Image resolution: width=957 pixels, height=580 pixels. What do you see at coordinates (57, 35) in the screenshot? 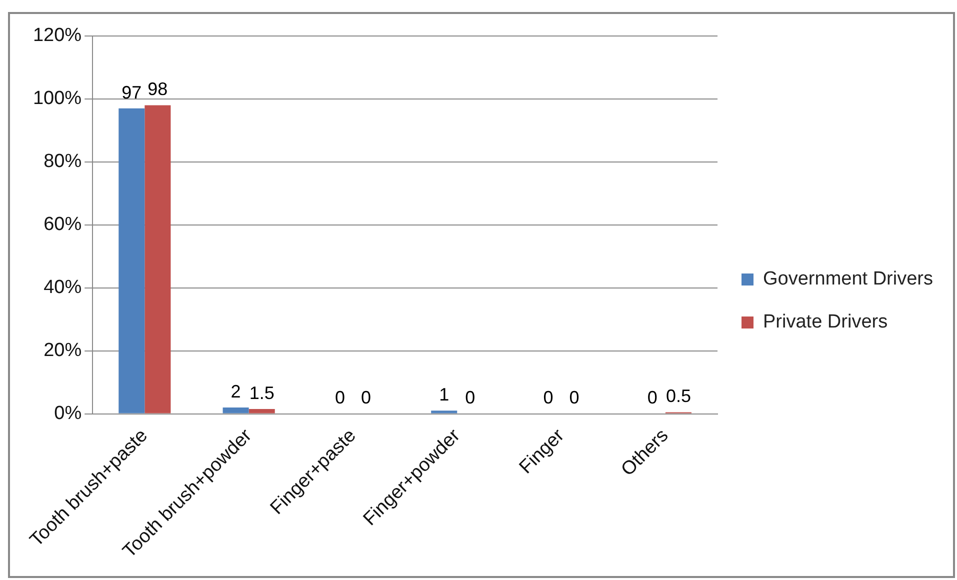
I see `y-tick-label: 120%` at bounding box center [57, 35].